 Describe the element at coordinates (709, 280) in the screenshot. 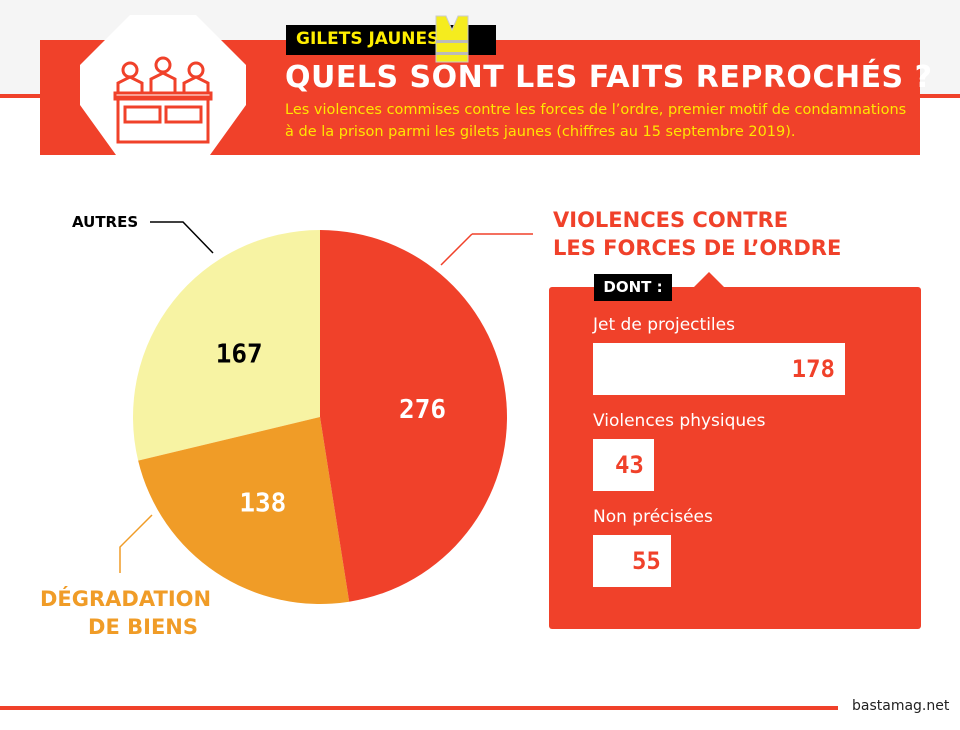

I see `breakdown-pointer` at that location.